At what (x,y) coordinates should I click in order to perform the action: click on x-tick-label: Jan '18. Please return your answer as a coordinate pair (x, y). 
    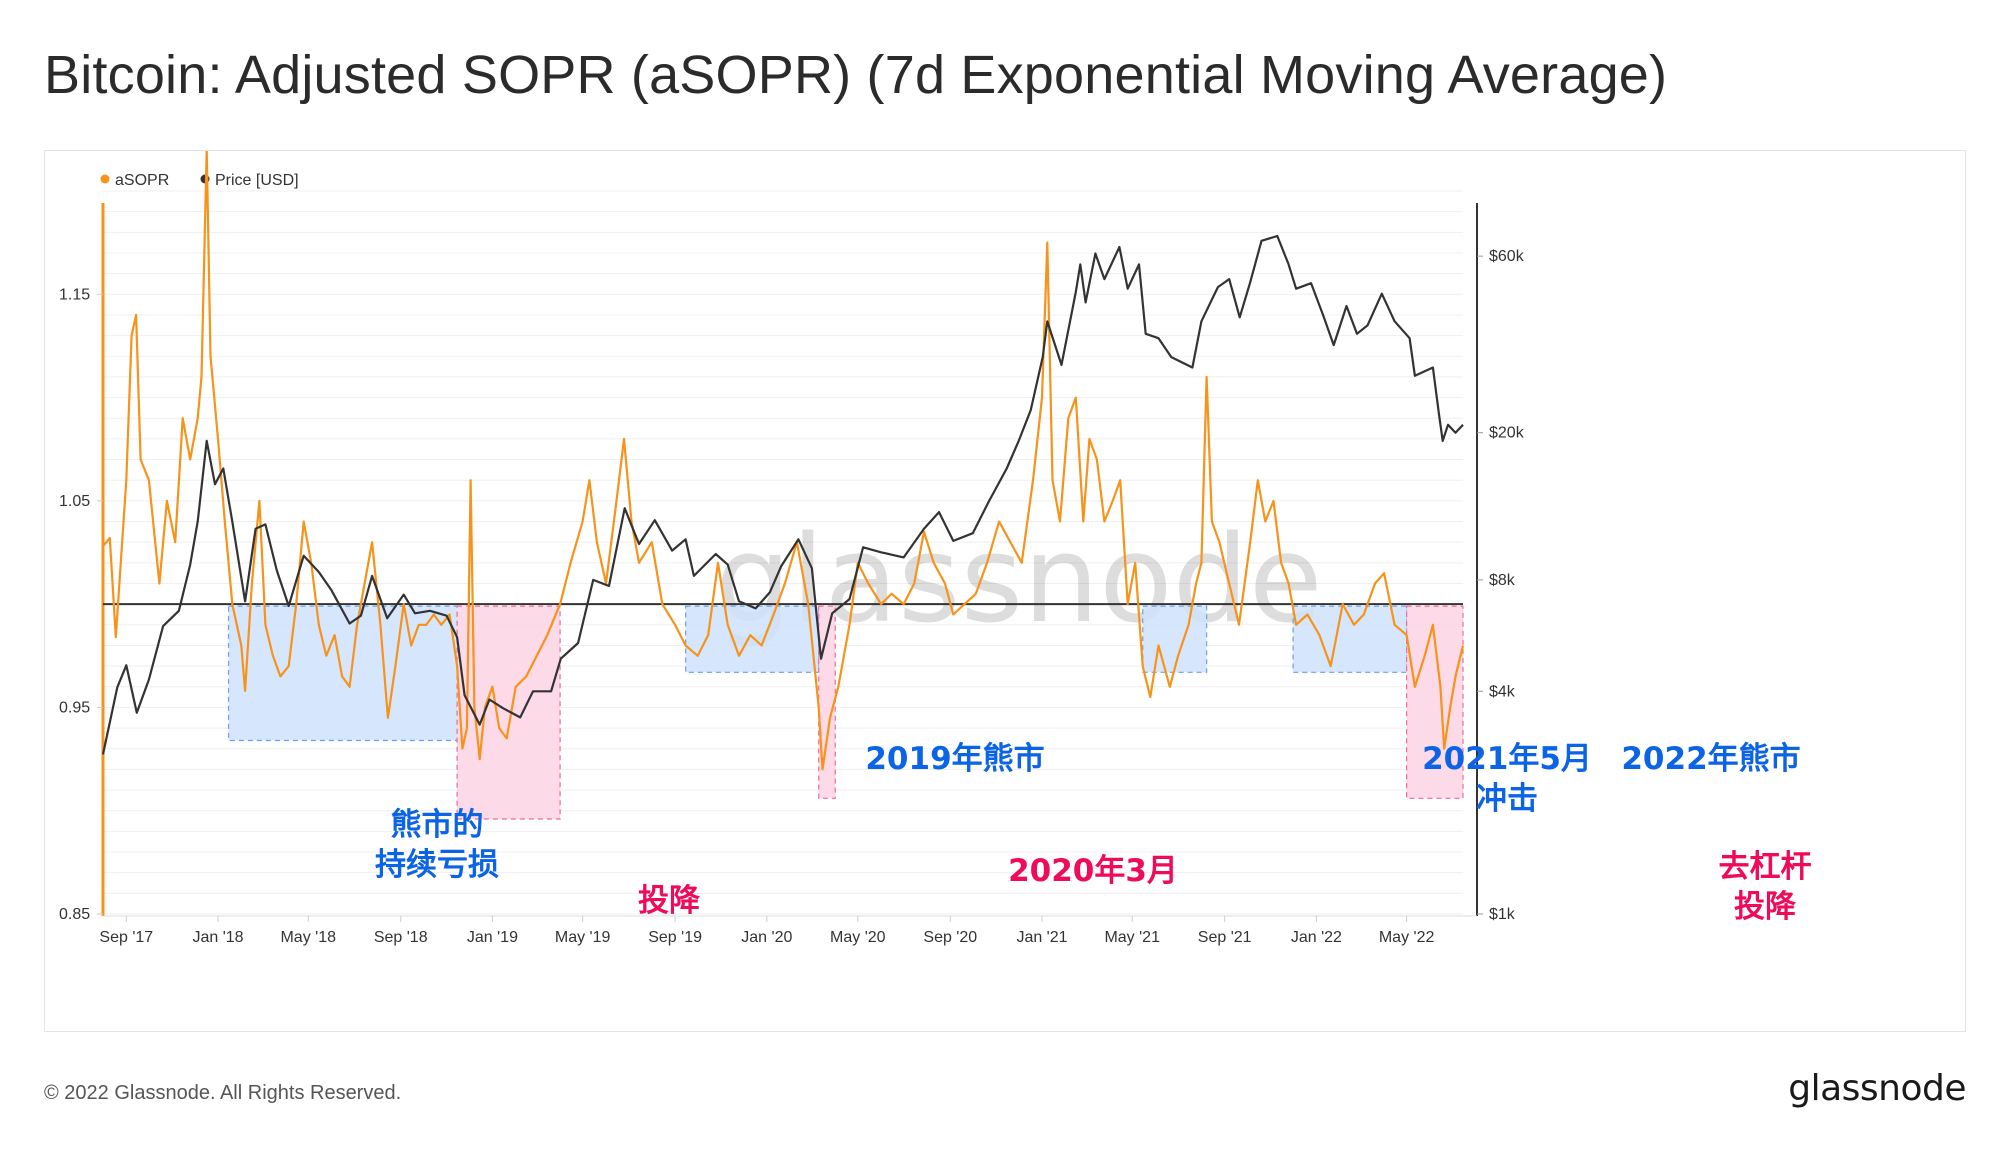
    Looking at the image, I should click on (217, 937).